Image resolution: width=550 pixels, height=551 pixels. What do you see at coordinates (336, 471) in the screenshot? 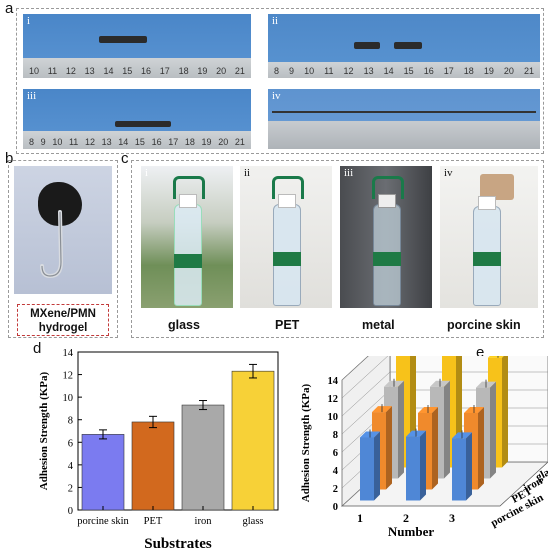
I see `y-tick-label: 4` at bounding box center [336, 471].